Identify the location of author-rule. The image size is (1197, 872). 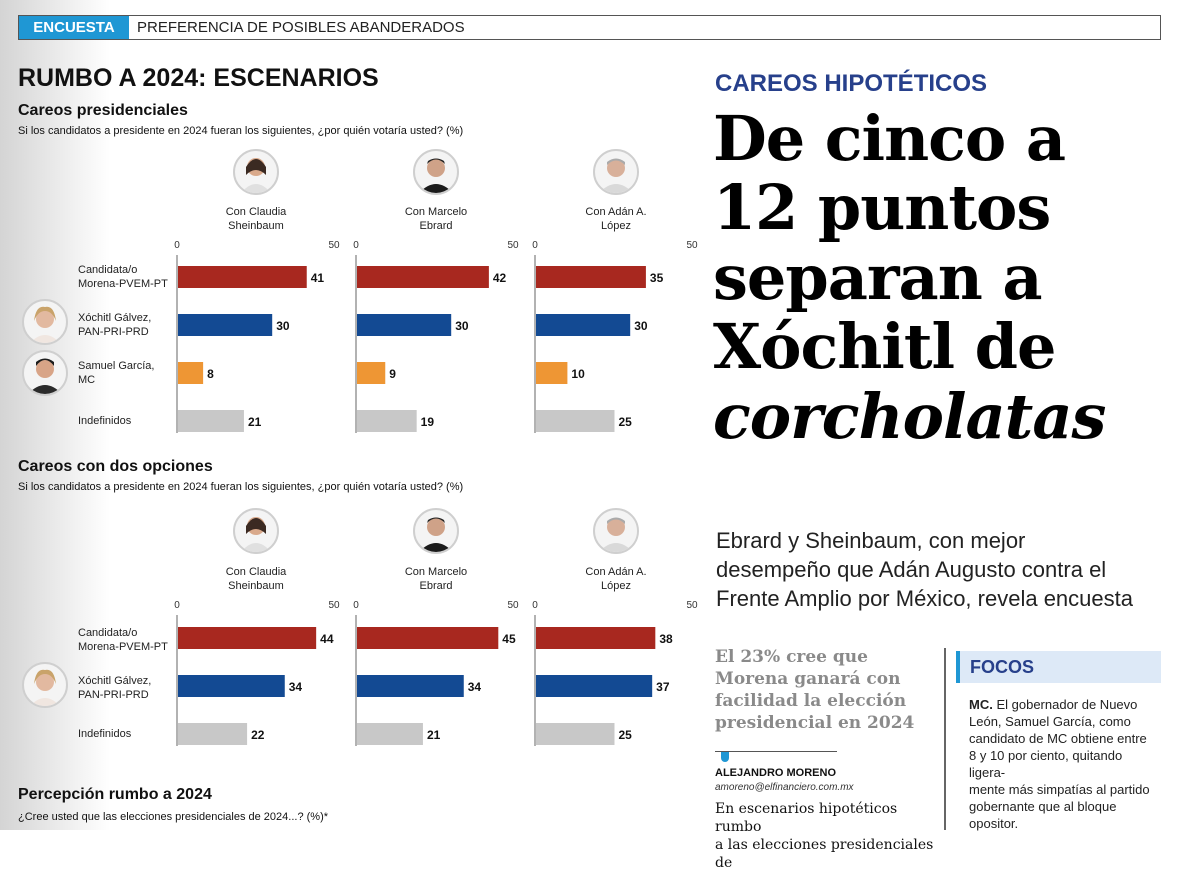
(776, 751).